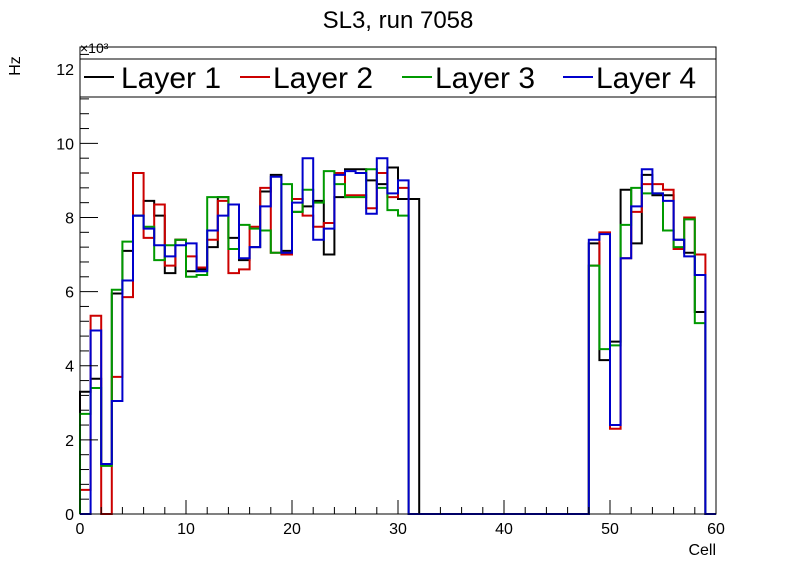 The width and height of the screenshot is (796, 572). What do you see at coordinates (702, 550) in the screenshot?
I see `x-axis-label: Cell` at bounding box center [702, 550].